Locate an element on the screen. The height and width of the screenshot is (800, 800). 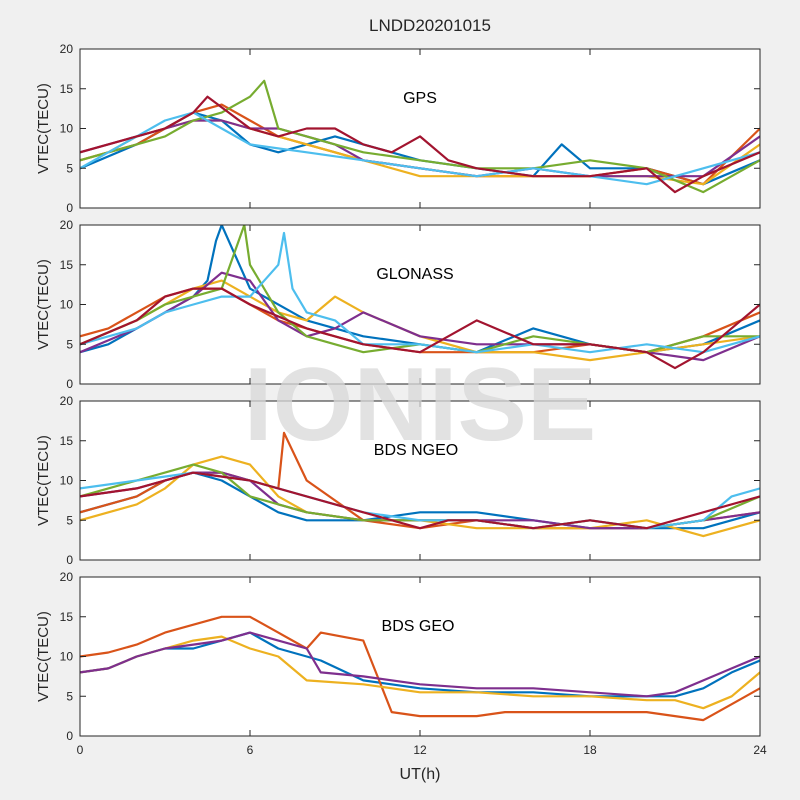
figure-title: LNDD20201015 is located at coordinates (430, 25).